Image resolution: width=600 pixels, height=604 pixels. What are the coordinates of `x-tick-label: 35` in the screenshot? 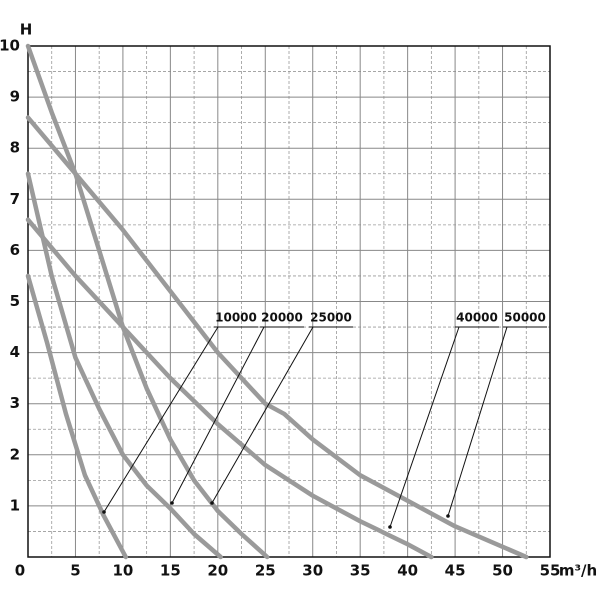 It's located at (360, 571).